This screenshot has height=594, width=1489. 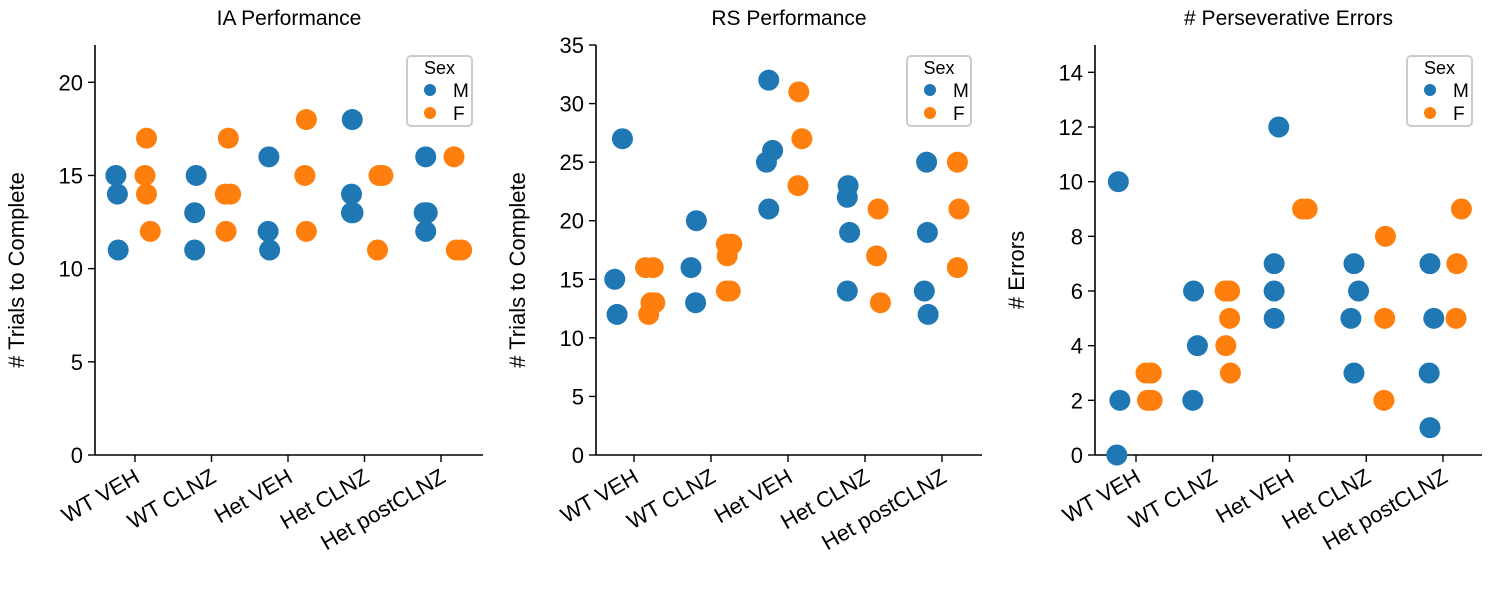 What do you see at coordinates (578, 455) in the screenshot?
I see `y-tick-label: 0` at bounding box center [578, 455].